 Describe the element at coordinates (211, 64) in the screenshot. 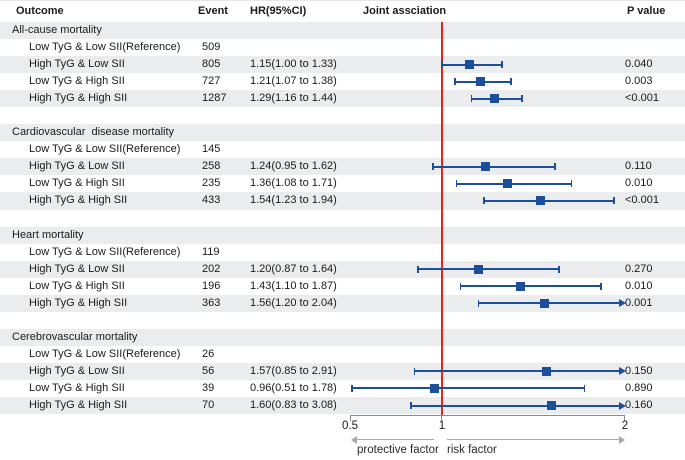

I see `event-count: 805` at that location.